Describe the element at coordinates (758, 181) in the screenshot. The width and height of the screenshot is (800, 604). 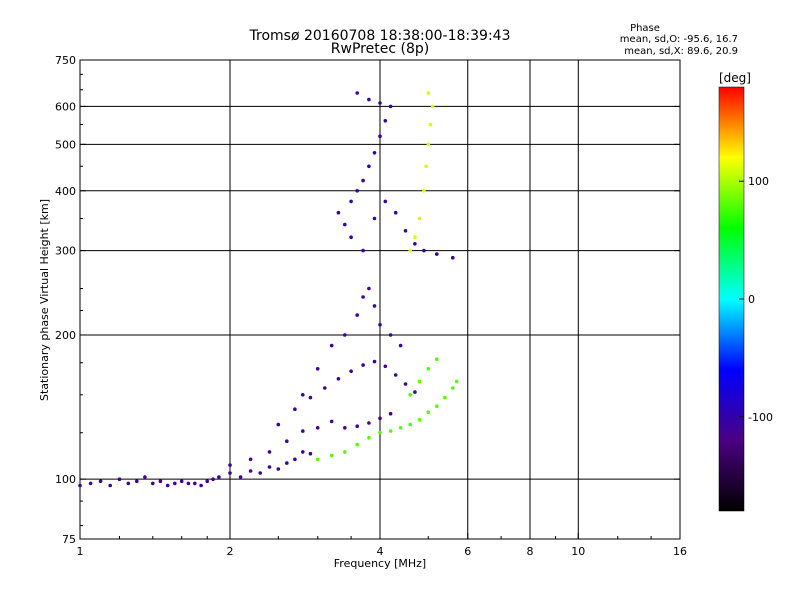
I see `colorbar-tick-label: 100` at that location.